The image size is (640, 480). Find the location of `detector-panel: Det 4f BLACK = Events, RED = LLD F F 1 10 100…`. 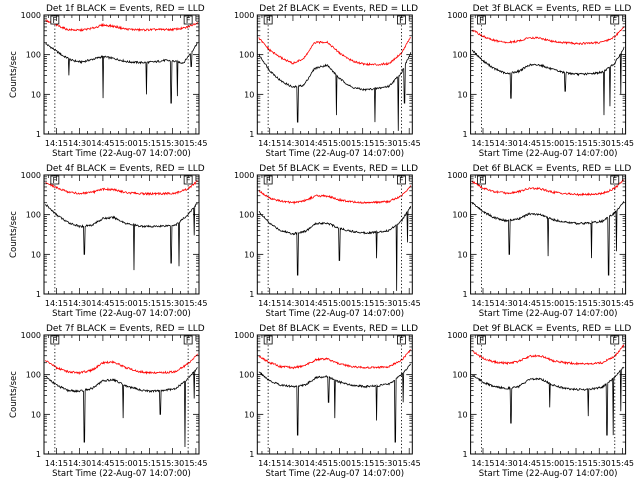

detector-panel: Det 4f BLACK = Events, RED = LLD F F 1 10 100… is located at coordinates (108, 241).